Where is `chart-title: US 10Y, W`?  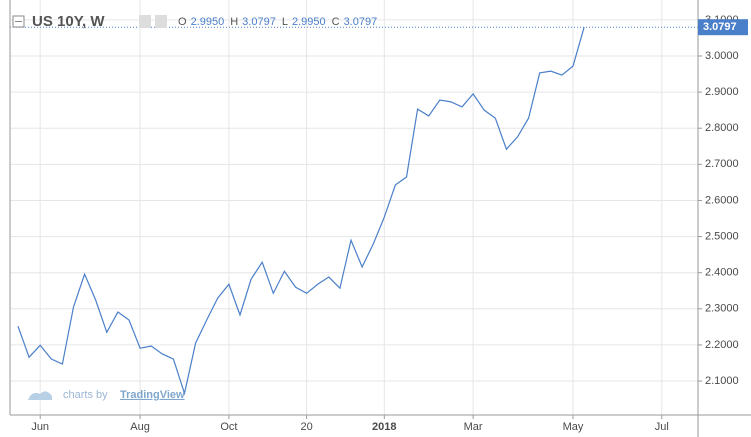
chart-title: US 10Y, W is located at coordinates (68, 21).